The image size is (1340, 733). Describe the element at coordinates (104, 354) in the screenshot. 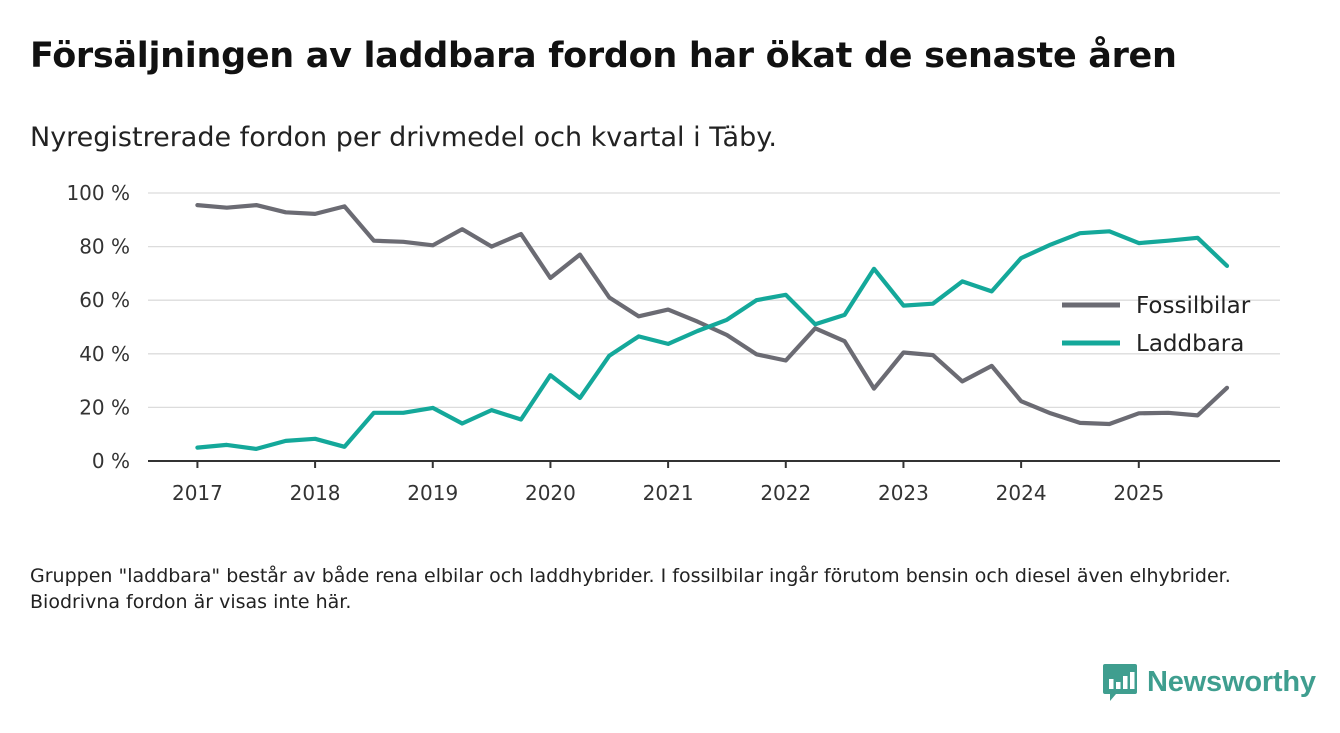

I see `y-tick-label: 40 %` at that location.